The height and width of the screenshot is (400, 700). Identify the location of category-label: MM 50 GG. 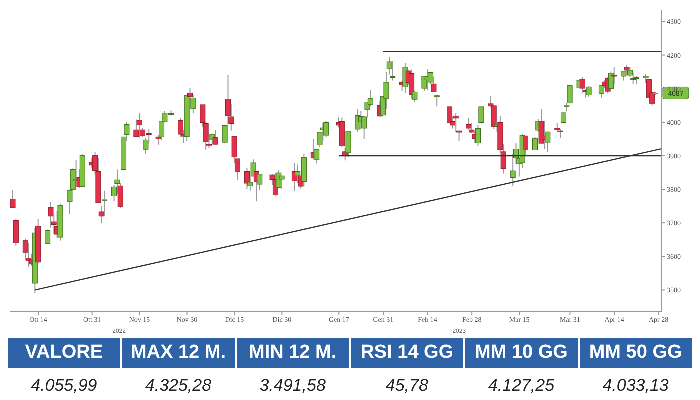
(636, 353).